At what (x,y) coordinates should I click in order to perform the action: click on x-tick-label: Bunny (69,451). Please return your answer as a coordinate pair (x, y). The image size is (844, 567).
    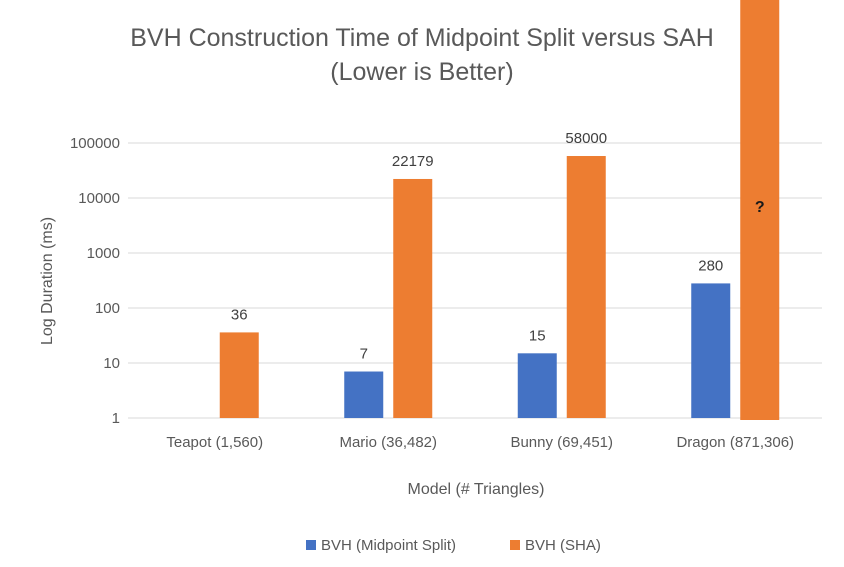
    Looking at the image, I should click on (561, 442).